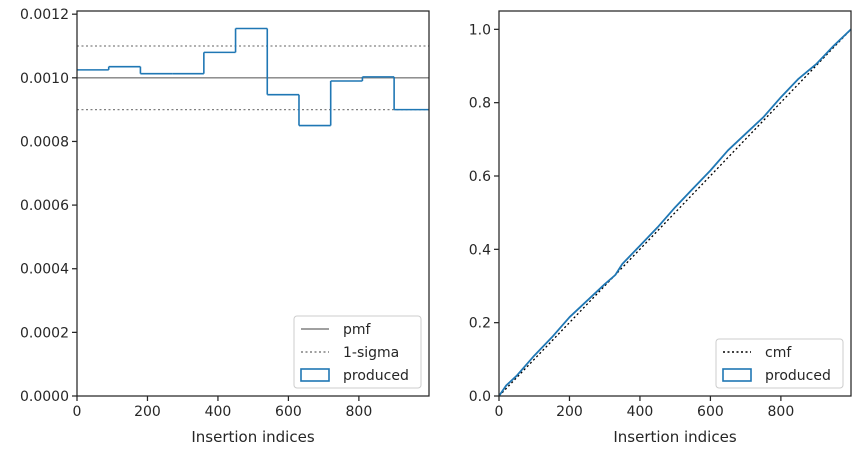 The height and width of the screenshot is (455, 861). I want to click on y-tick-label: 0.0008, so click(44, 142).